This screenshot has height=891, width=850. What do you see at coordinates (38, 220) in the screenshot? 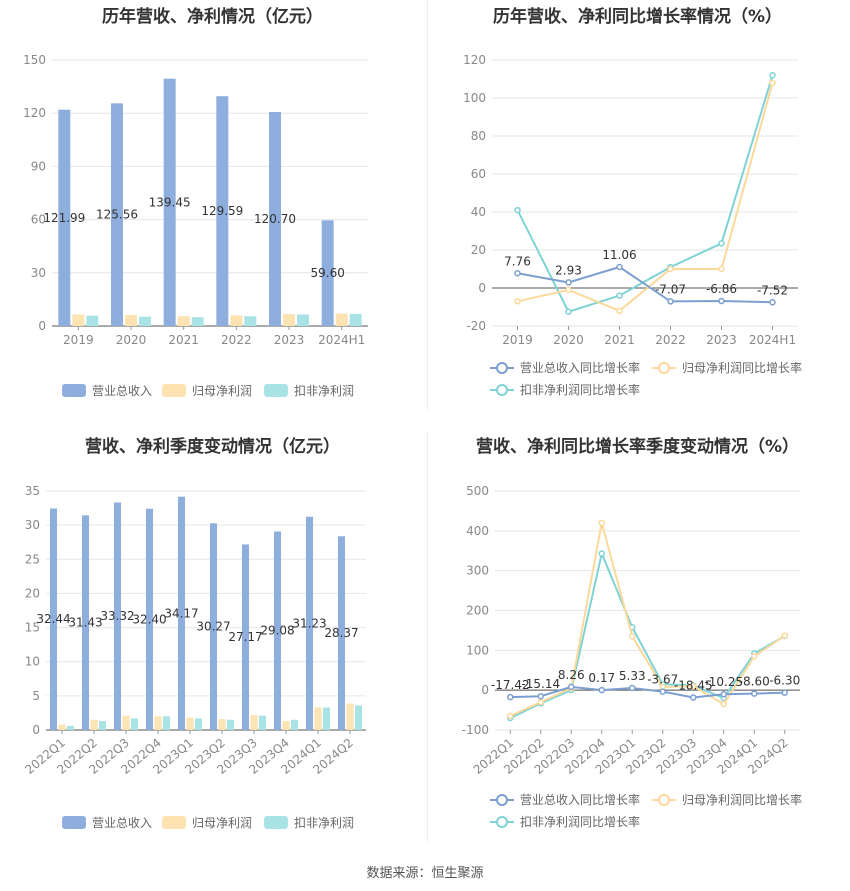
I see `y-tick-label: 60` at bounding box center [38, 220].